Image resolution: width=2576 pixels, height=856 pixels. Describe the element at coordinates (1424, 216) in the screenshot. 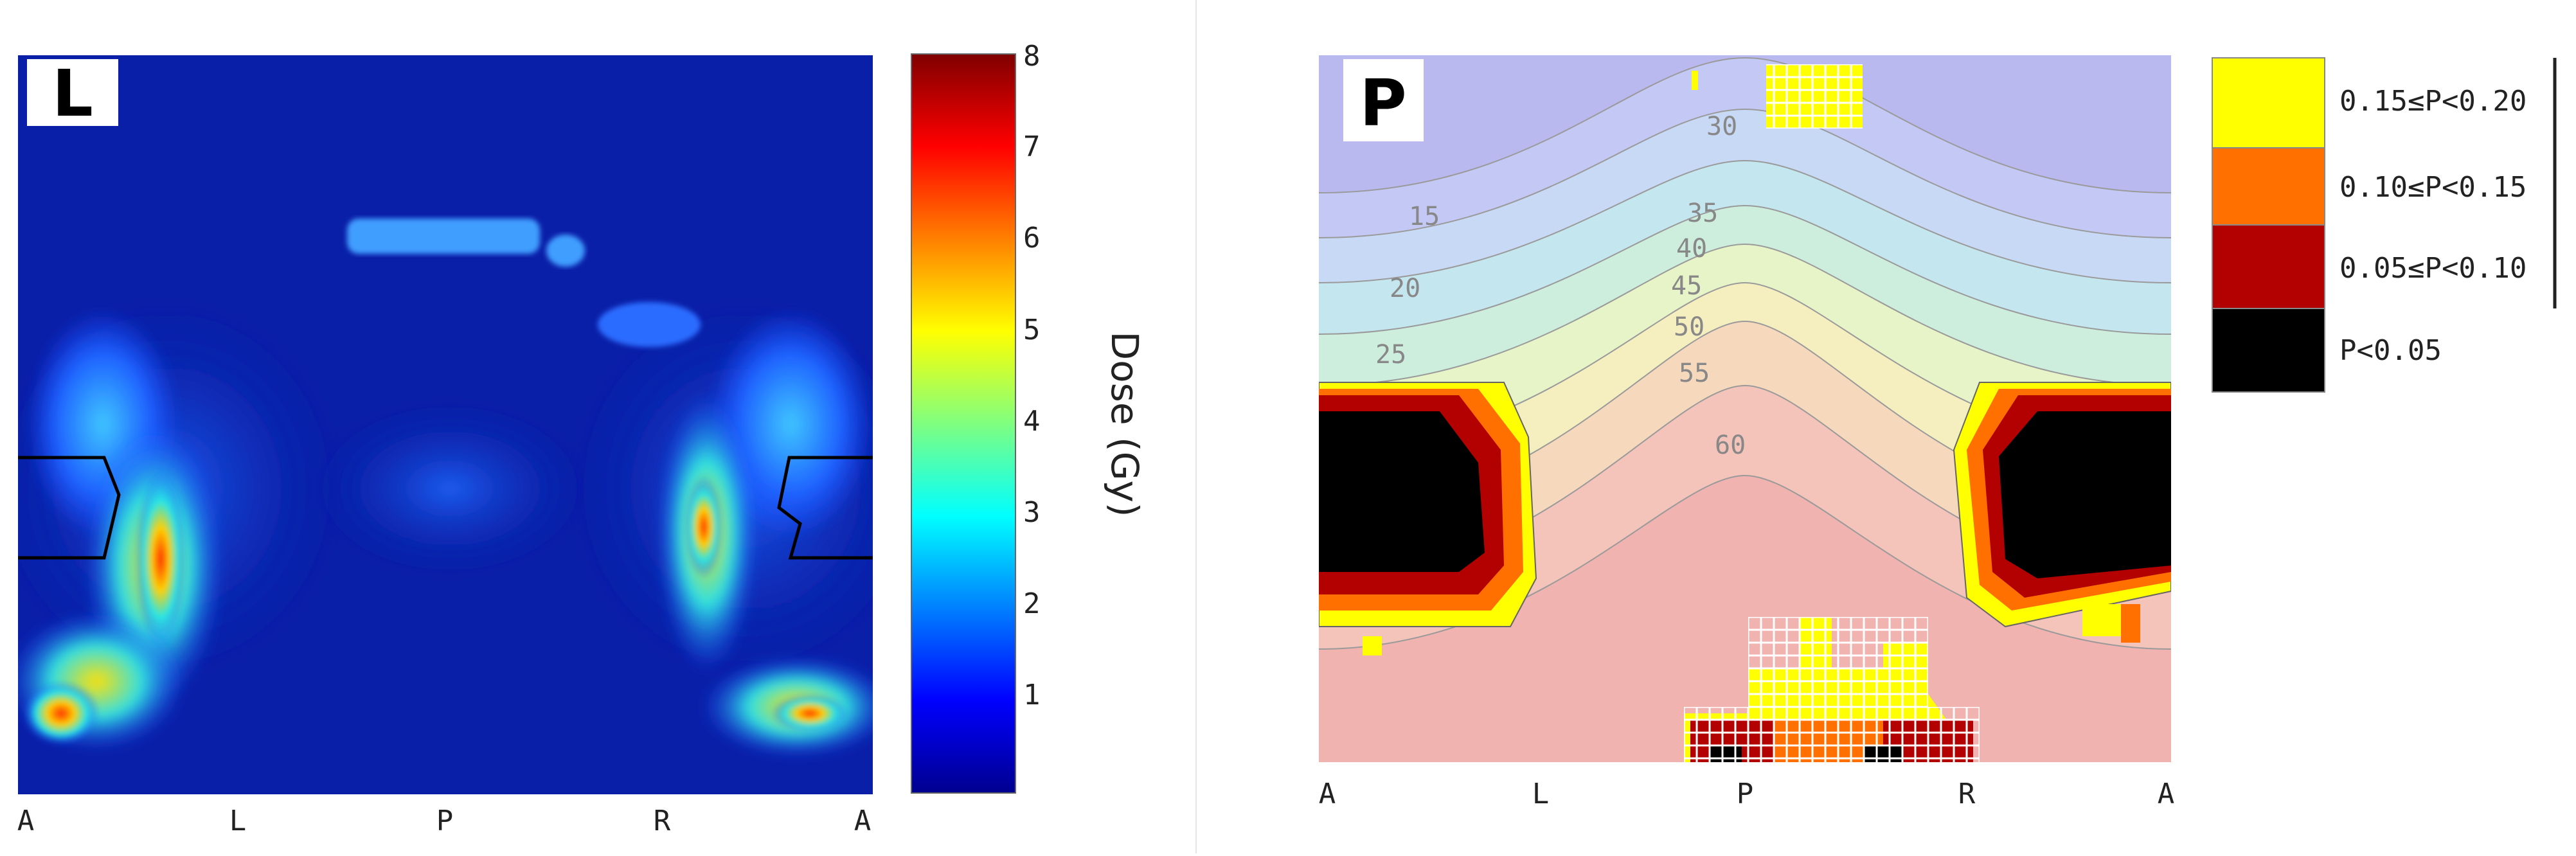

I see `contour-label-15: 15` at that location.